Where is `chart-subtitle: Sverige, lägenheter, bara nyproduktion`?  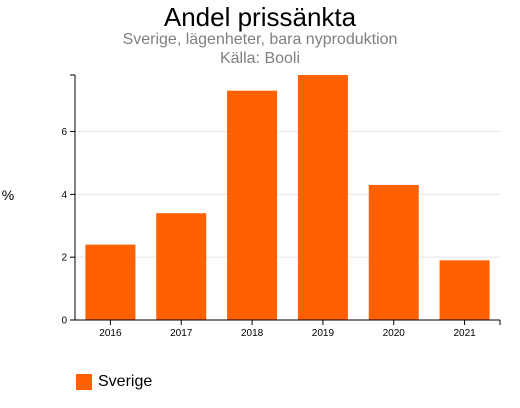 chart-subtitle: Sverige, lägenheter, bara nyproduktion is located at coordinates (260, 39).